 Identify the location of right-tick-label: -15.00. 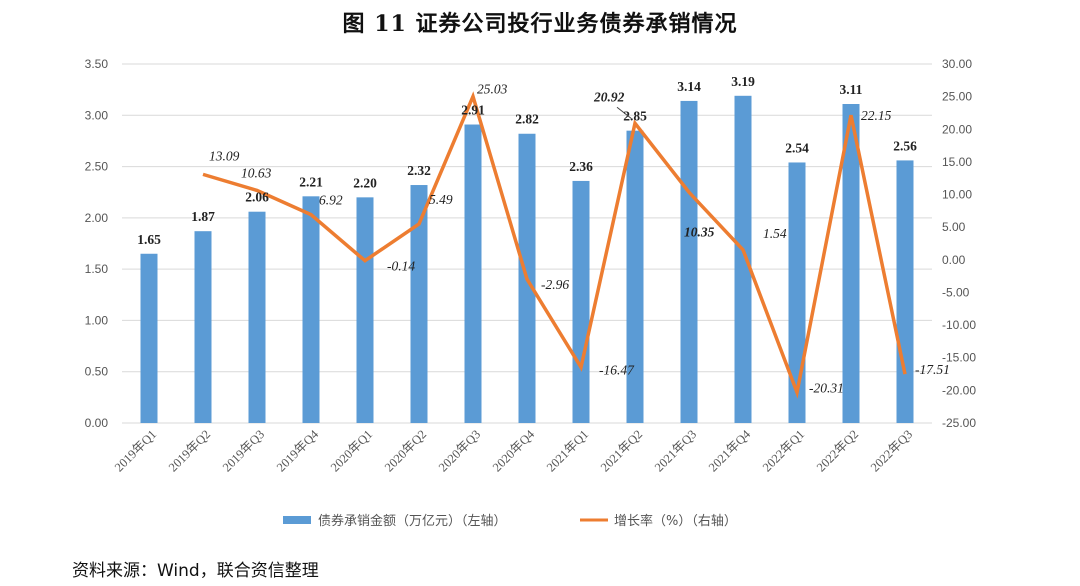
(959, 358).